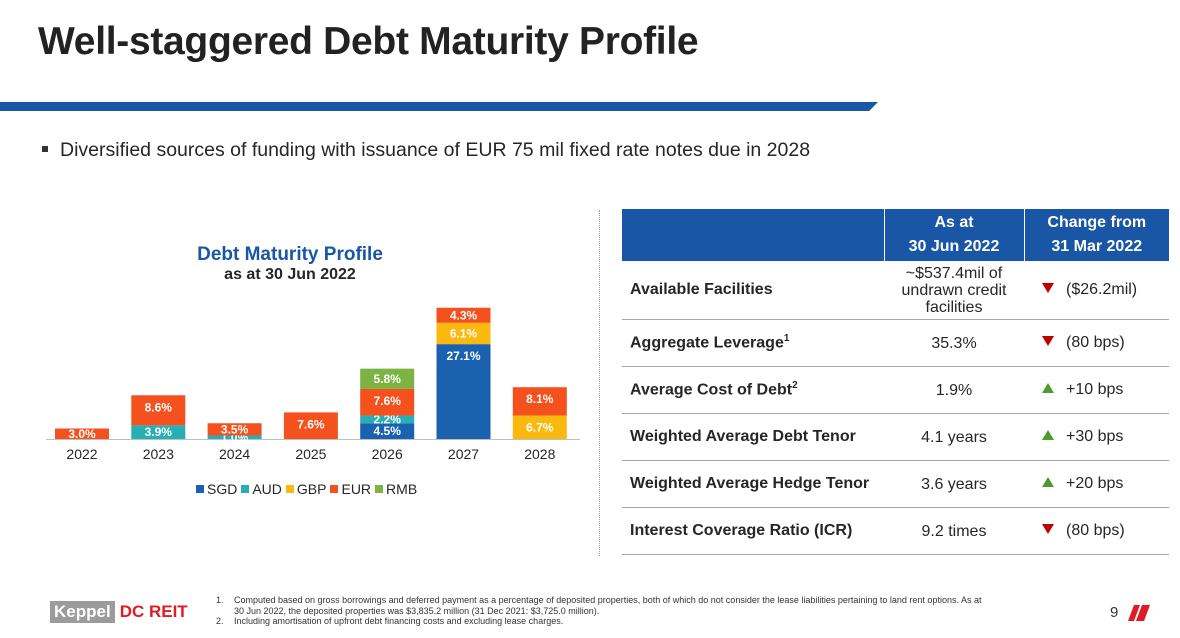  I want to click on metric-label: Available Facilities, so click(753, 290).